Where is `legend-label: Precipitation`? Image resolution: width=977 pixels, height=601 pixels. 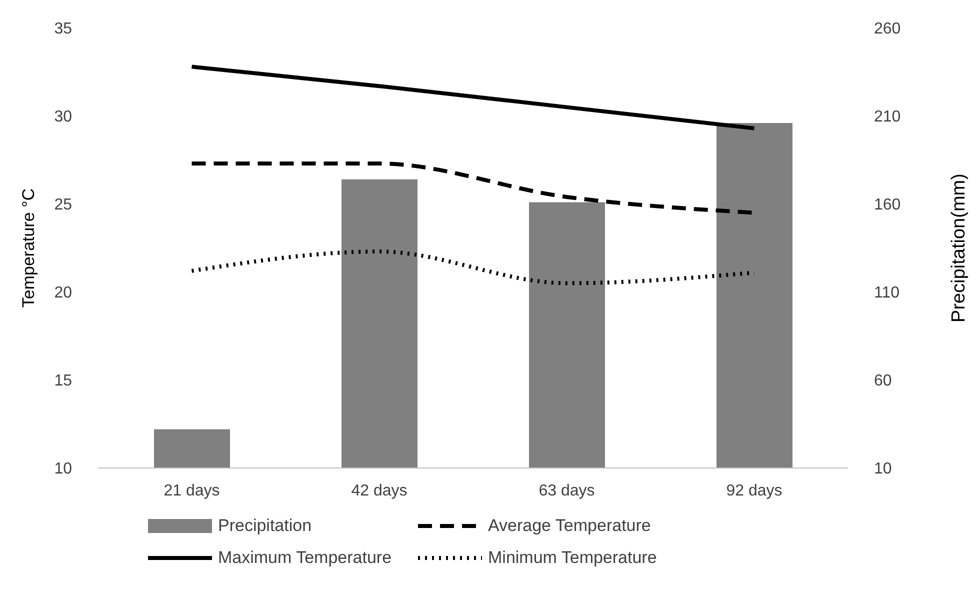 legend-label: Precipitation is located at coordinates (265, 526).